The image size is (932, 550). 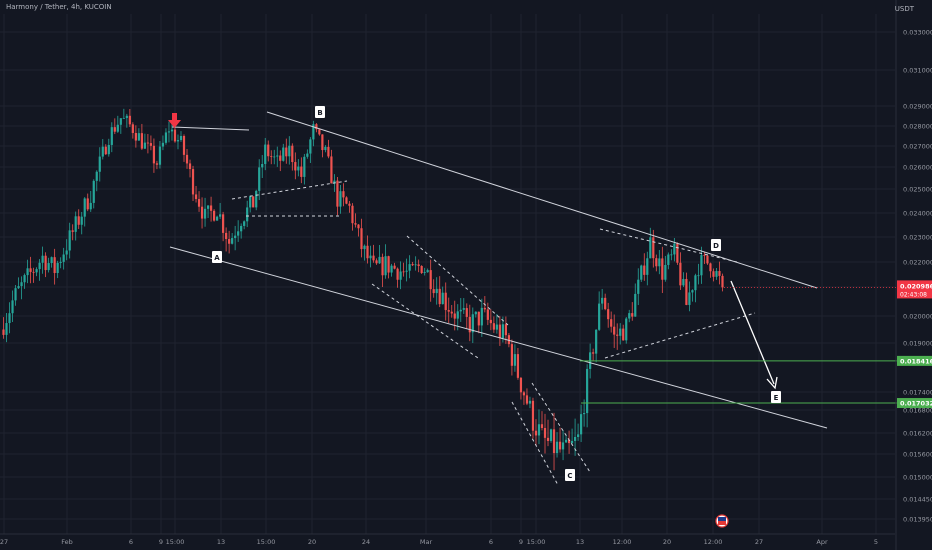 I want to click on pattern-label-b: B, so click(x=320, y=112).